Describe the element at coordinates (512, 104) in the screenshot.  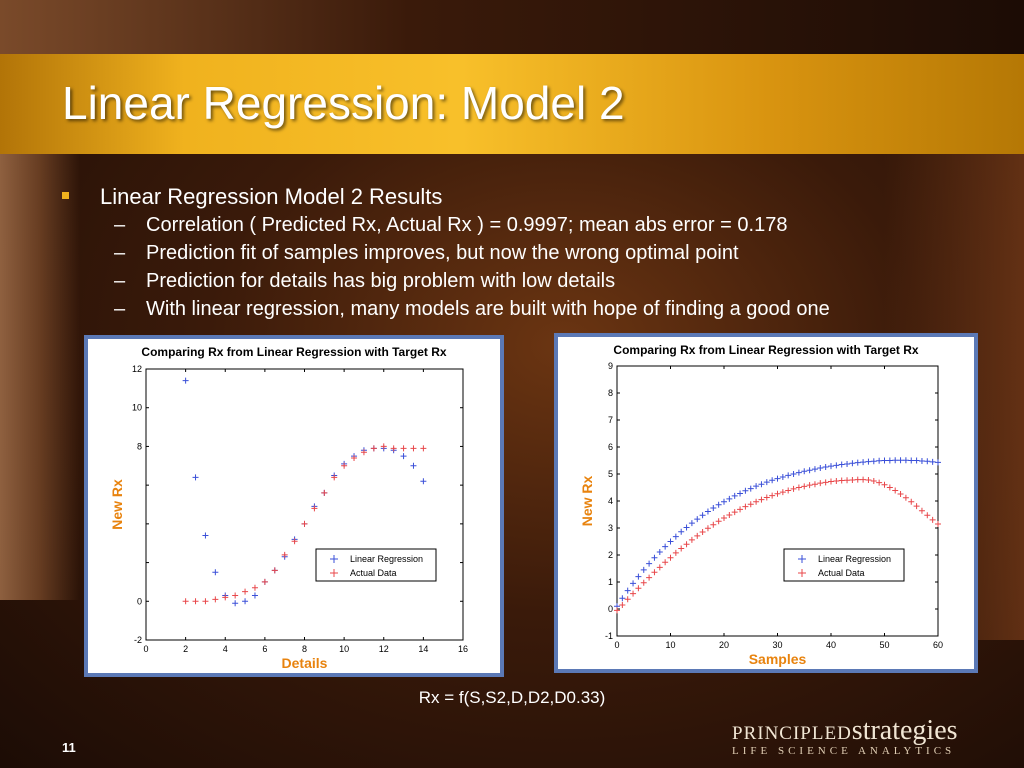
I see `title-band` at that location.